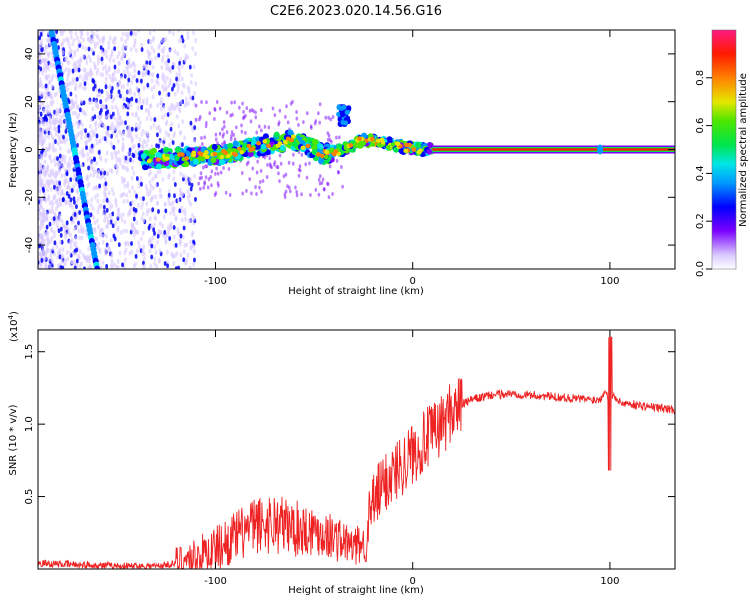  I want to click on snr-ylabel: SNR (10 * v/v), so click(13, 439).